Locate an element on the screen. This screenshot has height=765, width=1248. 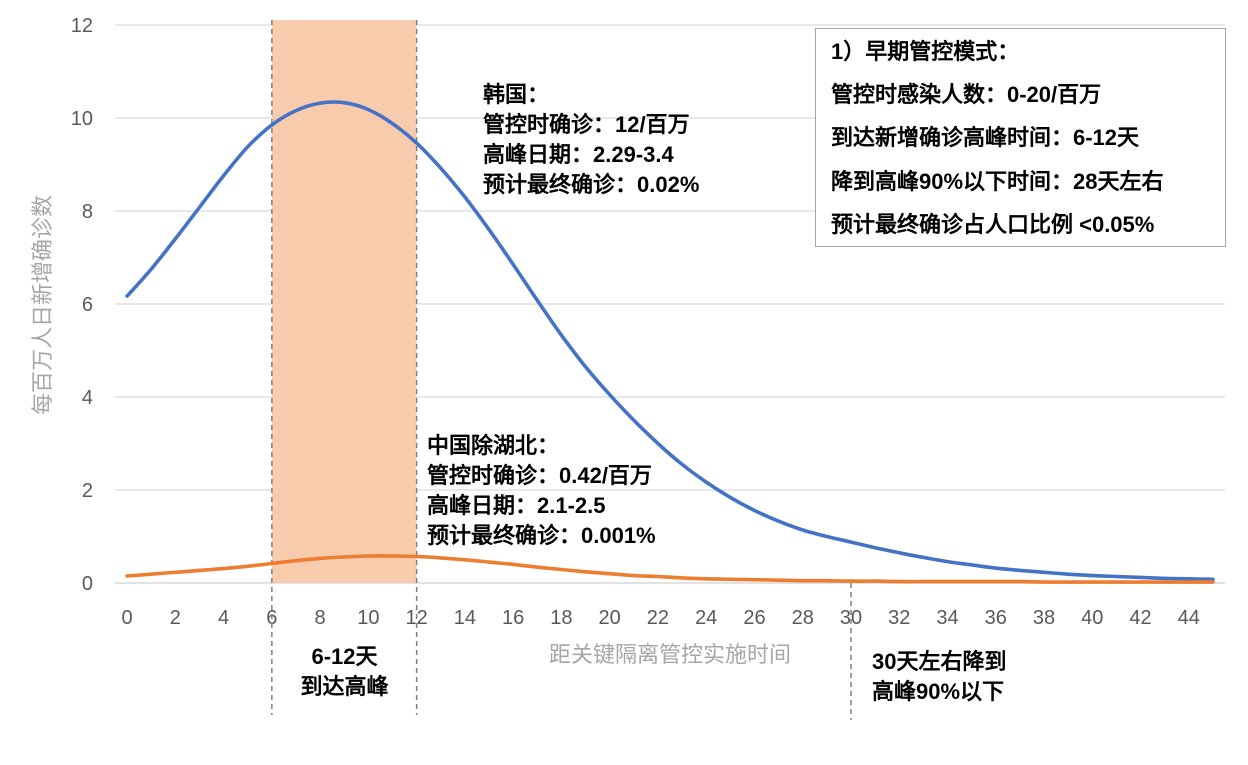
y-tick-label: 12 is located at coordinates (82, 26).